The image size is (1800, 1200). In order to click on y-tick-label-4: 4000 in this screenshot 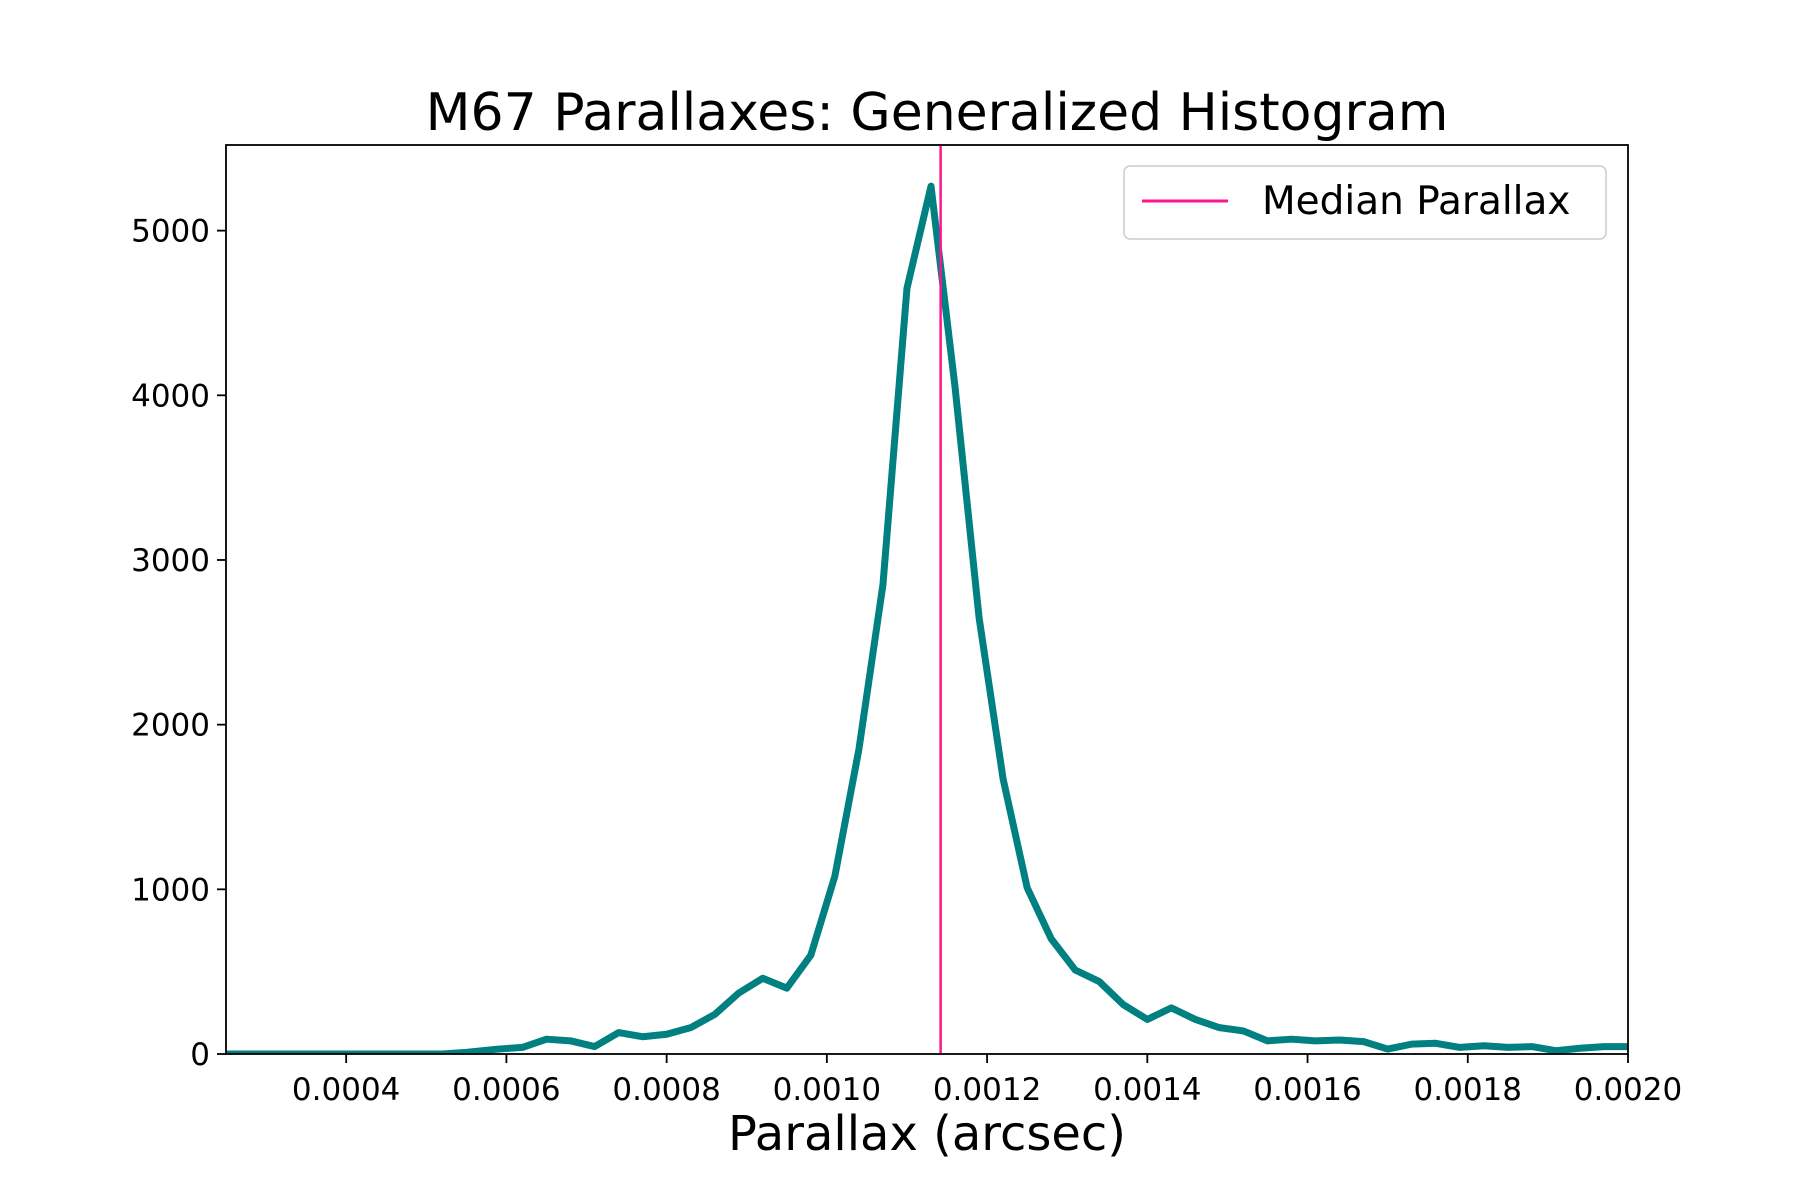, I will do `click(170, 396)`.